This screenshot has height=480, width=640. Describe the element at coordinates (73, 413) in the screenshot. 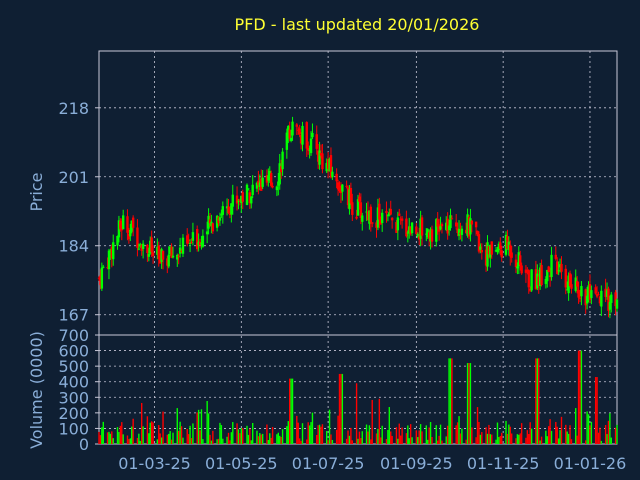

I see `volume-tick-label: 200` at that location.